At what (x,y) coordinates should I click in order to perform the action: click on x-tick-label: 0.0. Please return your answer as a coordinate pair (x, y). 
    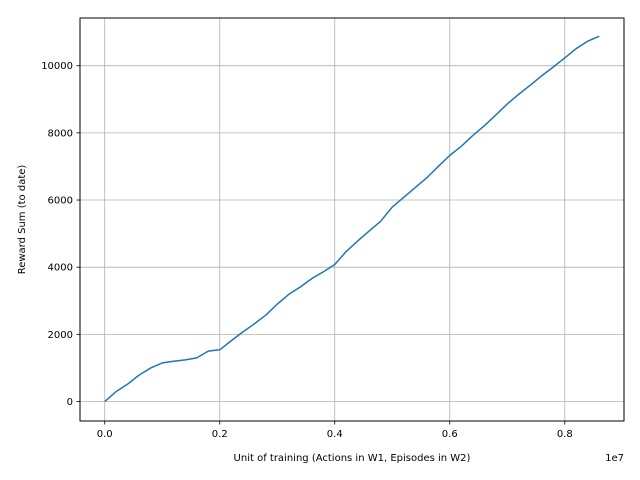
    Looking at the image, I should click on (105, 434).